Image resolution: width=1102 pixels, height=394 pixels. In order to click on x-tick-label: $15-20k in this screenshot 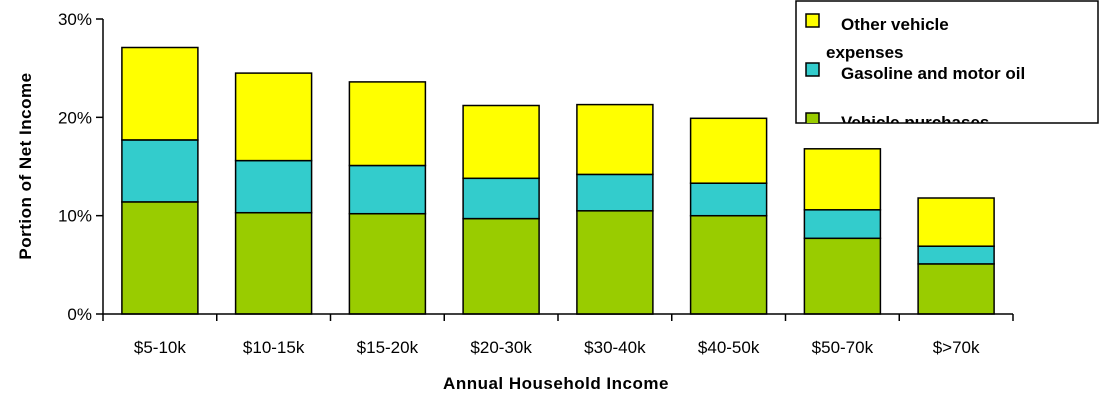, I will do `click(388, 347)`.